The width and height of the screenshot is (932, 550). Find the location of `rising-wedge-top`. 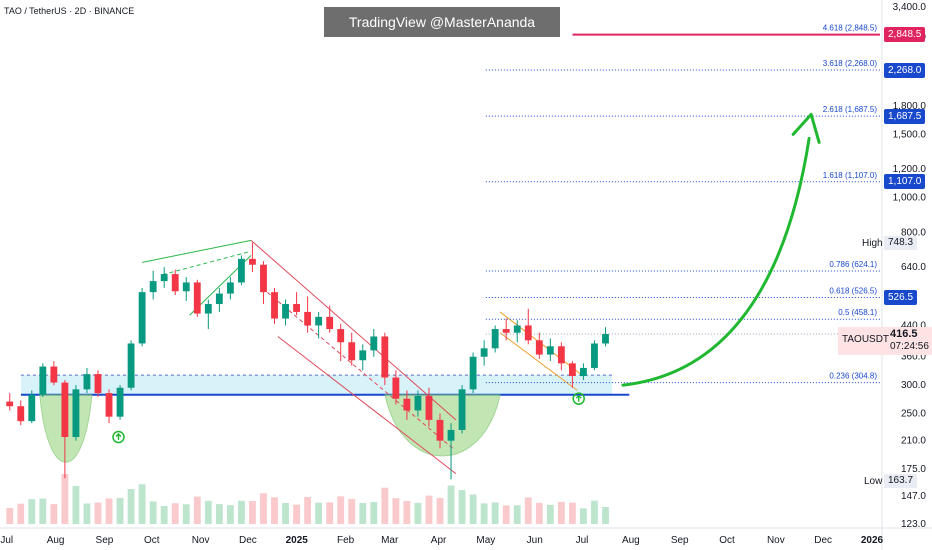

rising-wedge-top is located at coordinates (197, 251).